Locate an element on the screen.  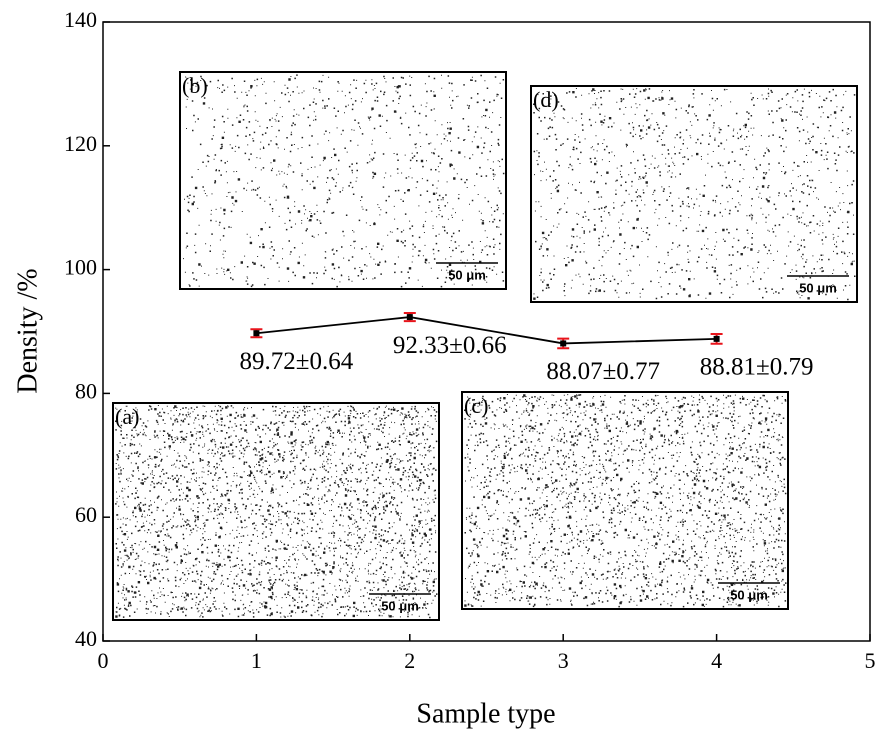
inset-label: (d) is located at coordinates (546, 99).